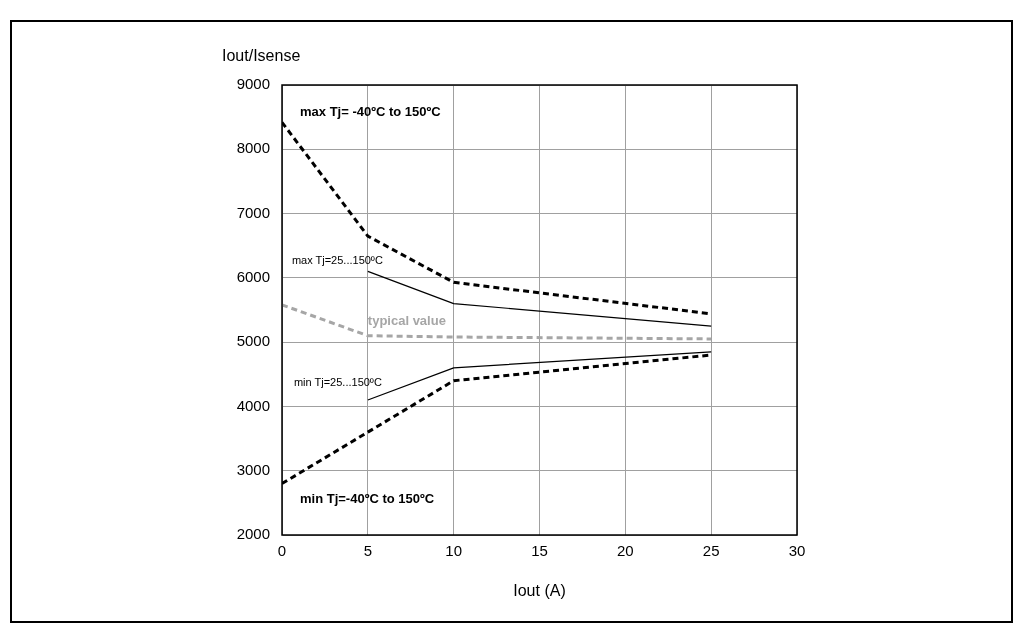 The width and height of the screenshot is (1015, 625). Describe the element at coordinates (625, 551) in the screenshot. I see `x-tick-label: 20` at that location.